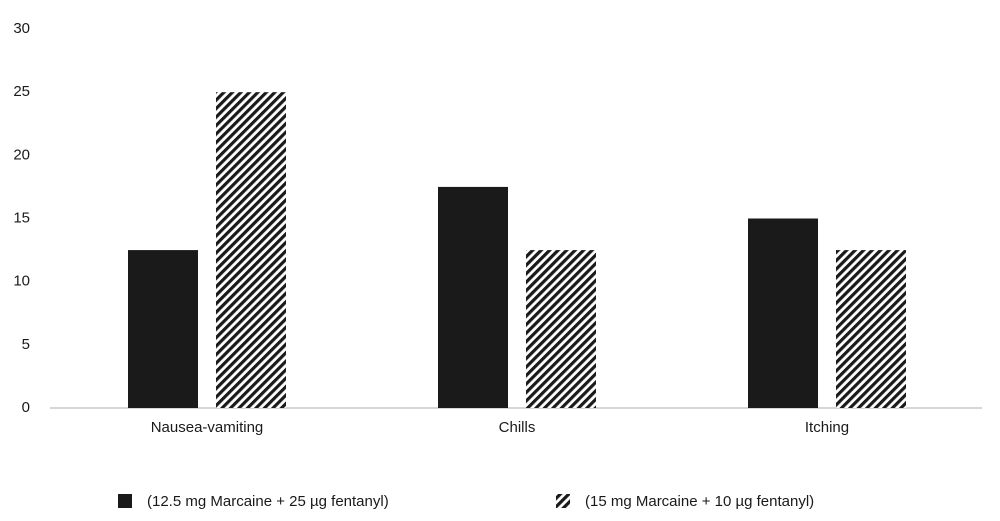  I want to click on legend-label: (15 mg Marcaine + 10 µg fentanyl), so click(699, 501).